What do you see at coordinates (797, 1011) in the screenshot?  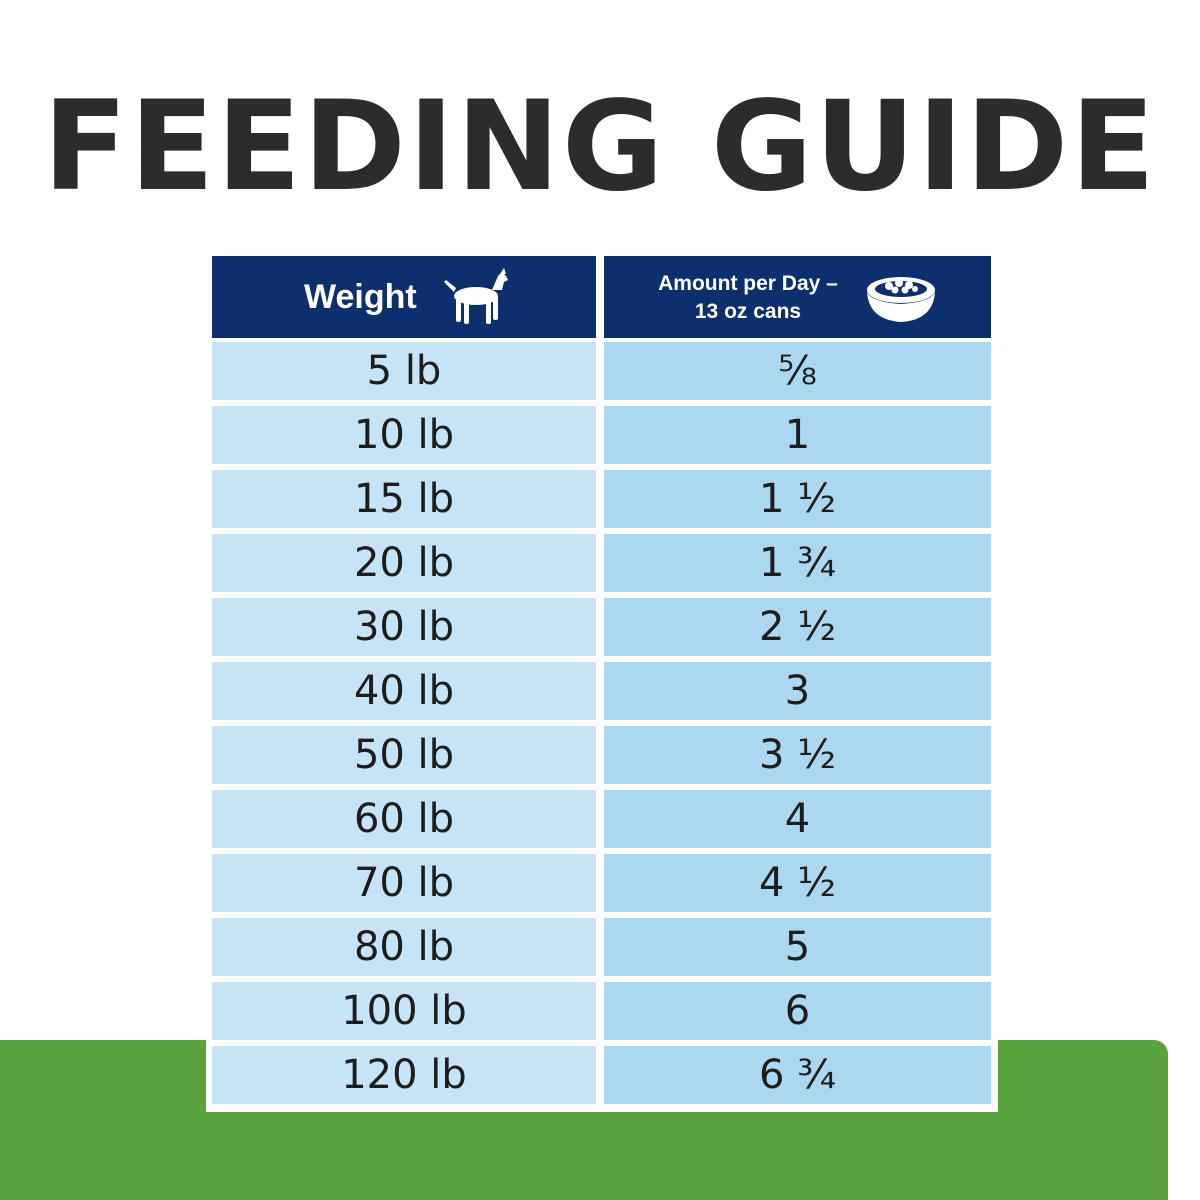 I see `amount-cell: 6` at bounding box center [797, 1011].